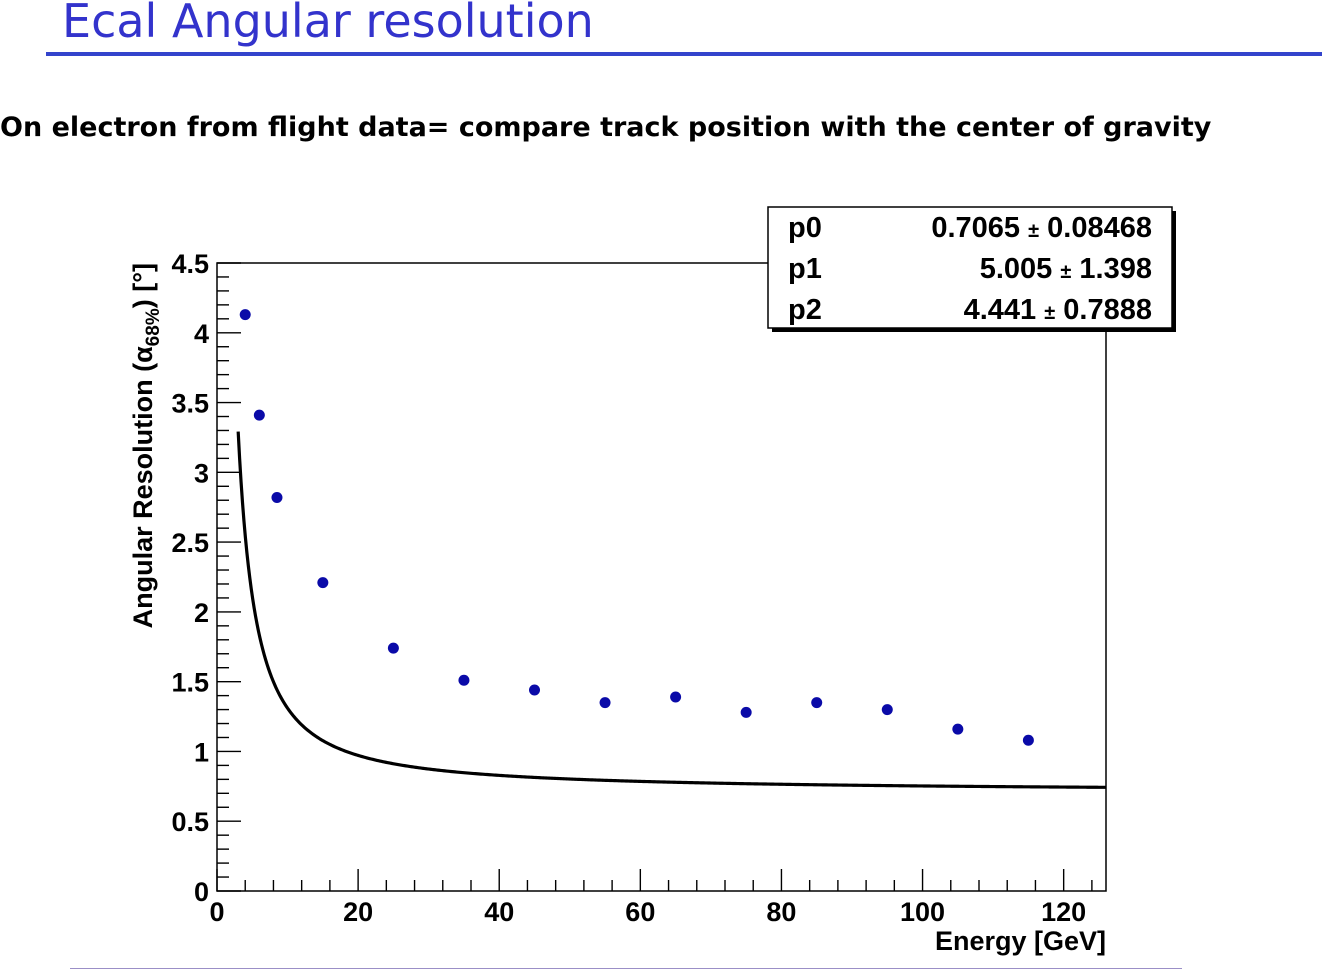 This screenshot has height=970, width=1322. Describe the element at coordinates (1004, 310) in the screenshot. I see `stats-value: 4.441` at that location.